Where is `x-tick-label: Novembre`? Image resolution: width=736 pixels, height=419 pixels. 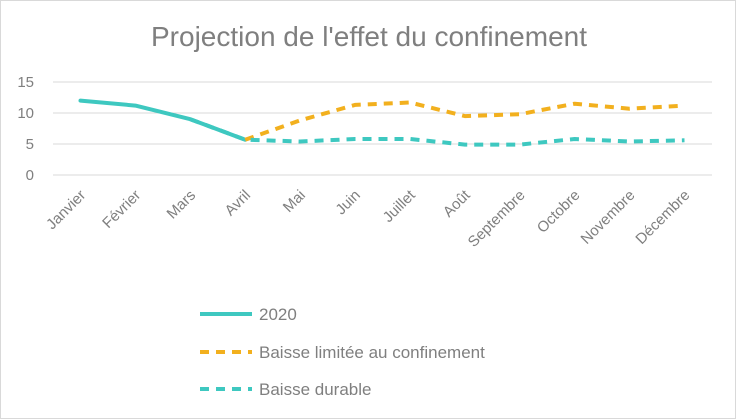
x-tick-label: Novembre is located at coordinates (607, 217).